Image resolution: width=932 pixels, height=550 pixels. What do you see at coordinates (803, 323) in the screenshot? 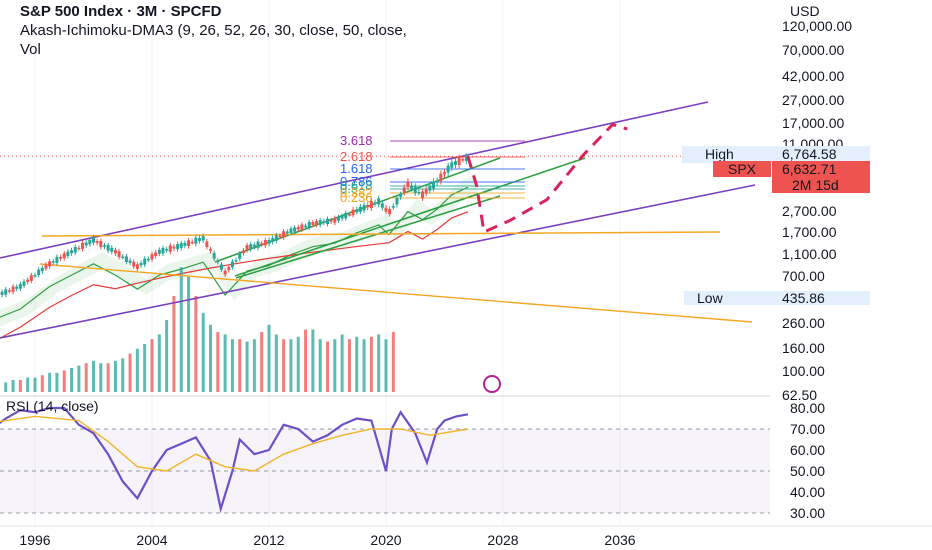
I see `price-tick-label: 260.00` at bounding box center [803, 323].